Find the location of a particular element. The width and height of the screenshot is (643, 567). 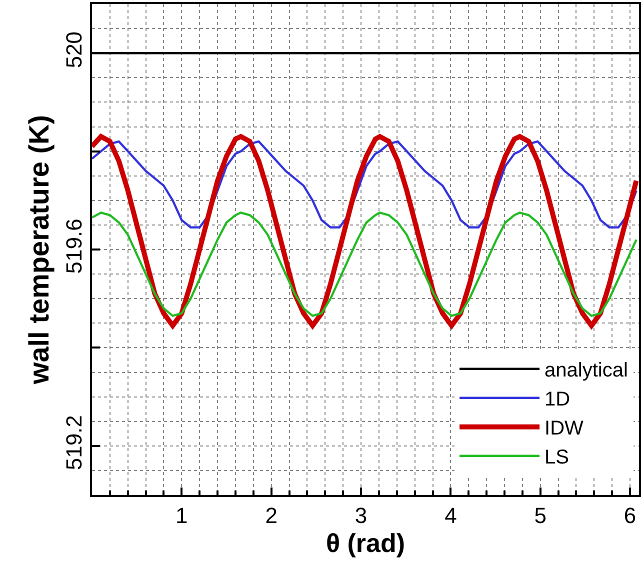

y-axis-title: wall temperature (K) is located at coordinates (39, 250).